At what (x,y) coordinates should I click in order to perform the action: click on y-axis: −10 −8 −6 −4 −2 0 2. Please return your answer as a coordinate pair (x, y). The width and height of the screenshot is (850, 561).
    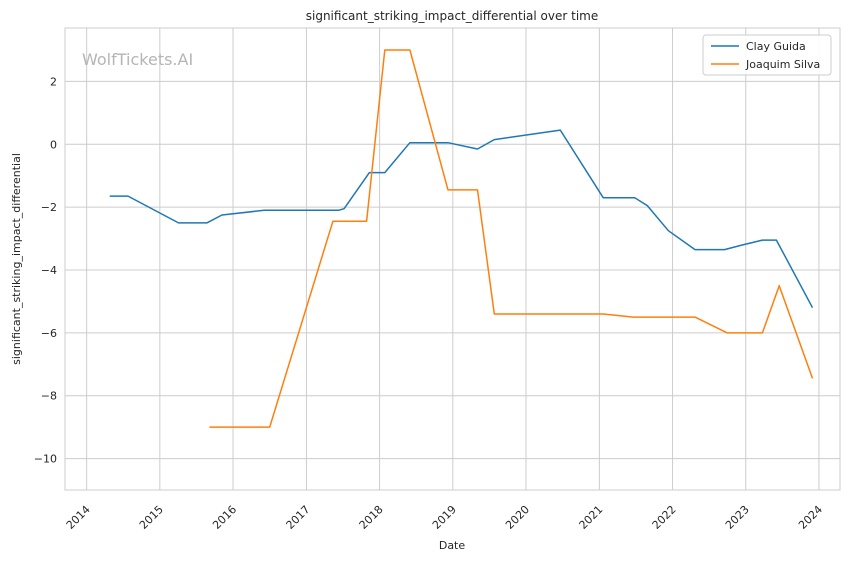
    Looking at the image, I should click on (45, 270).